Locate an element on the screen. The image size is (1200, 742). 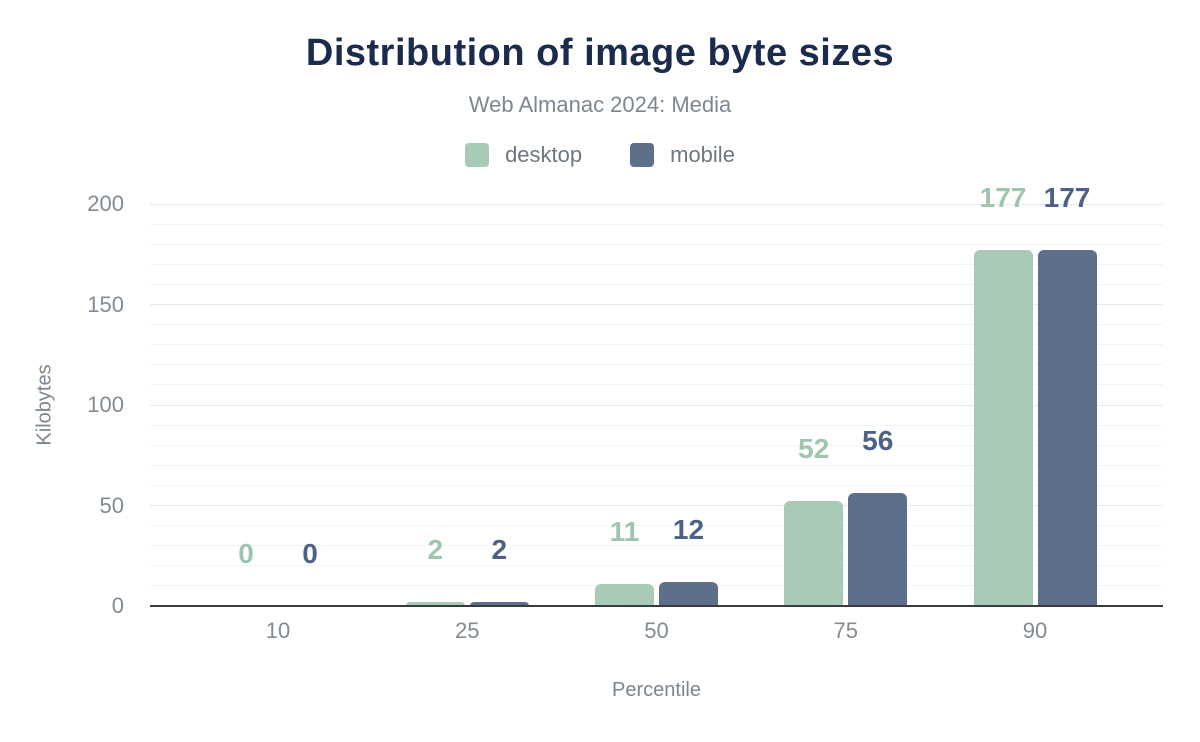
x-axis-line is located at coordinates (656, 606).